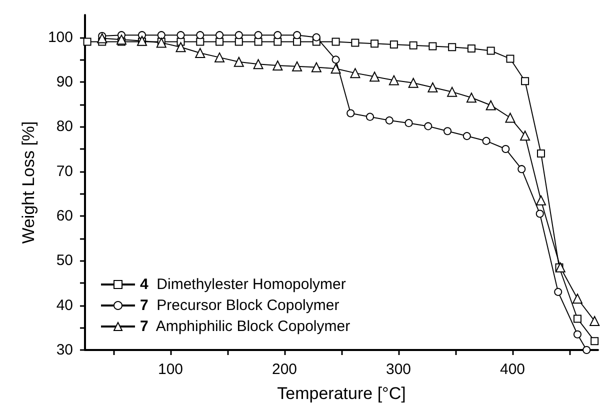 The height and width of the screenshot is (411, 600). Describe the element at coordinates (64, 350) in the screenshot. I see `y-tick-label: 30` at that location.